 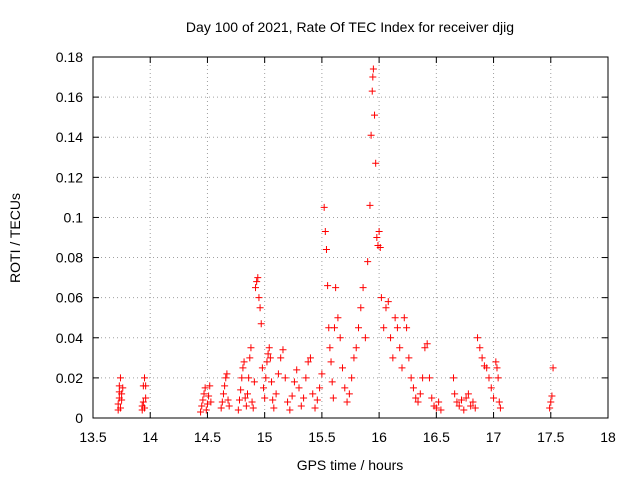 I want to click on x-axis-label: GPS time / hours, so click(x=350, y=465).